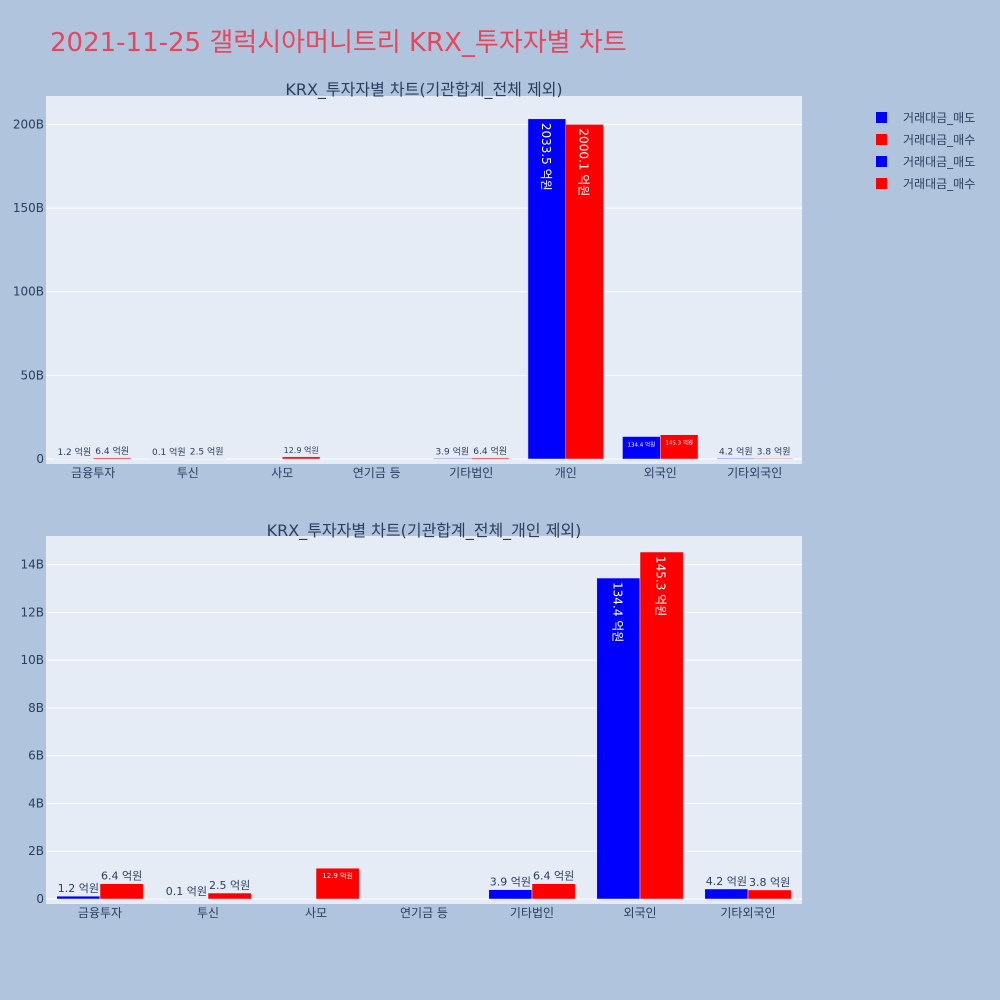 This screenshot has height=1000, width=1000. What do you see at coordinates (28, 124) in the screenshot?
I see `y-tick-label: 200B` at bounding box center [28, 124].